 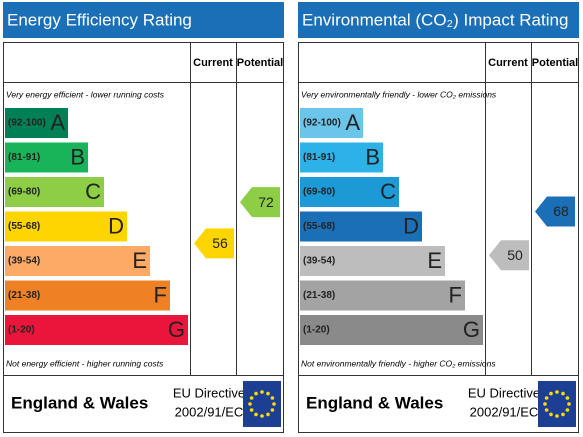 I want to click on panel-title: Energy Efficiency Rating, so click(x=99, y=19).